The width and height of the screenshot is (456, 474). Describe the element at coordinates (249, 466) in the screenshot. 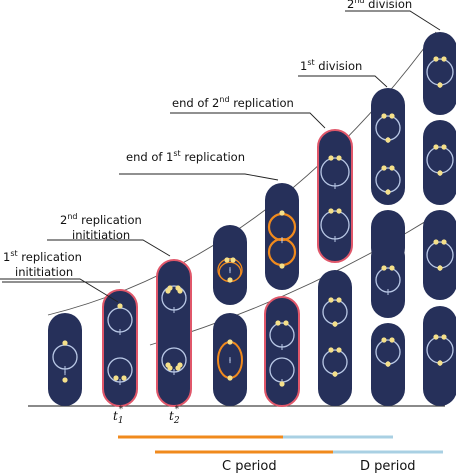

I see `c-period-label: C period` at that location.